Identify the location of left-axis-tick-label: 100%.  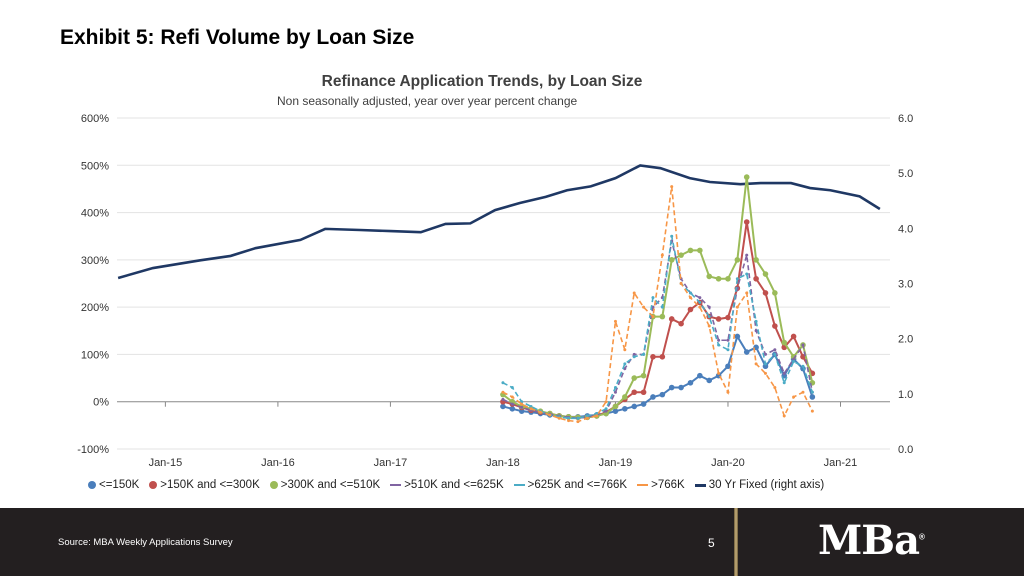
(95, 355).